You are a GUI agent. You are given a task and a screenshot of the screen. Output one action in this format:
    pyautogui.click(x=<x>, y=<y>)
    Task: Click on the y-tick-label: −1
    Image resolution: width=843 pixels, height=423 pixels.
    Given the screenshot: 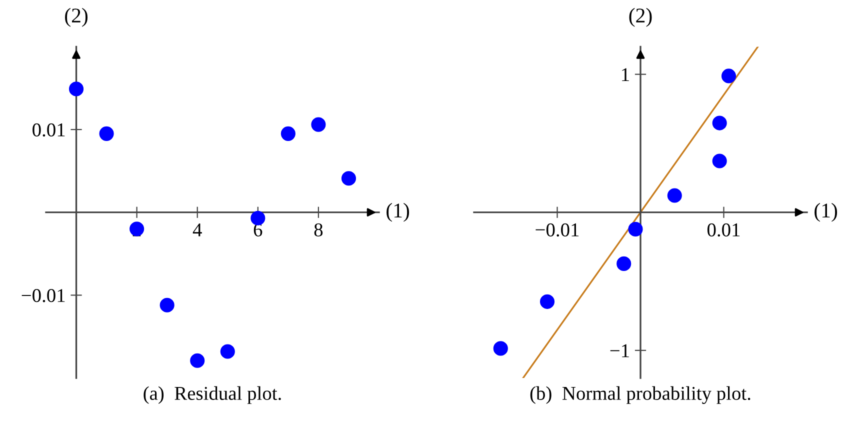 What is the action you would take?
    pyautogui.click(x=619, y=351)
    